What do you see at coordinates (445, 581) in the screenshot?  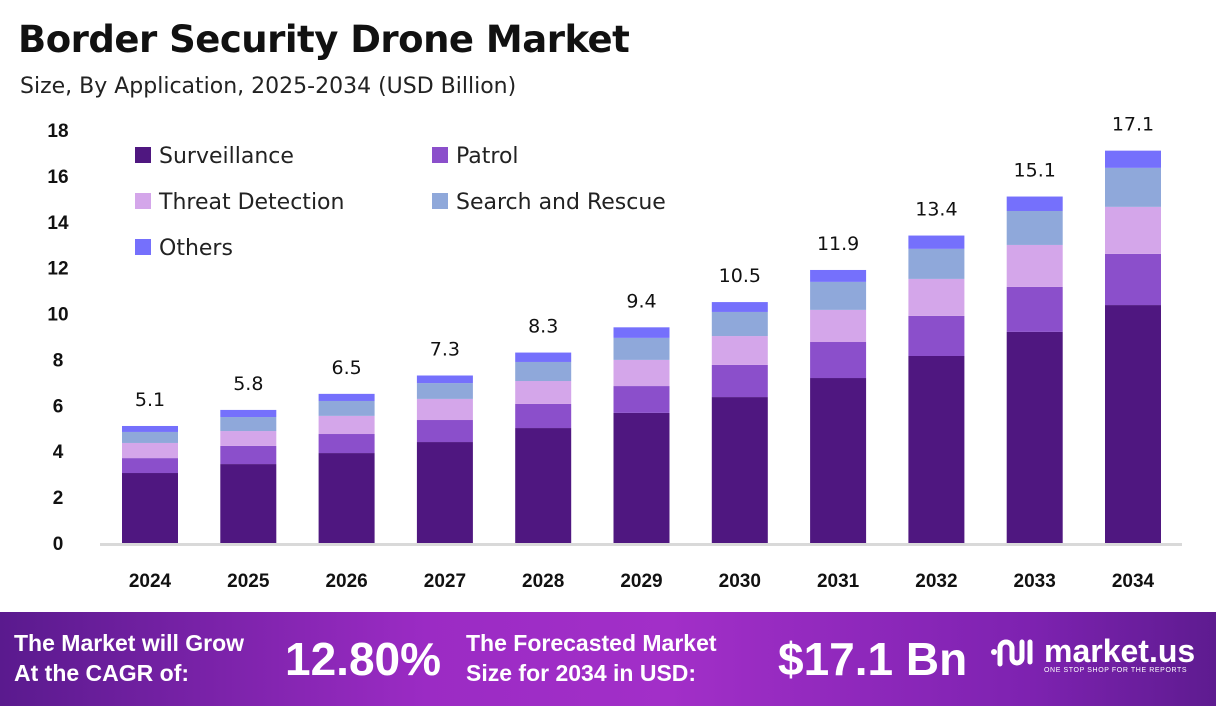 I see `x-tick-label: 2027` at bounding box center [445, 581].